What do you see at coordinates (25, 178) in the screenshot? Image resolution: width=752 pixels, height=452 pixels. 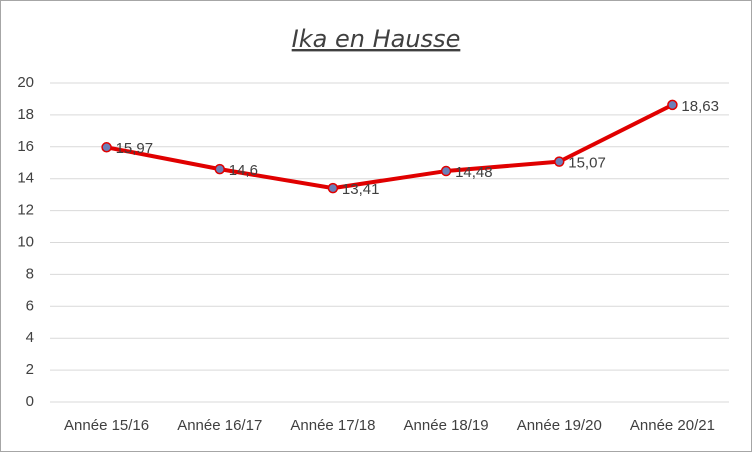 I see `y-tick-label: 14` at bounding box center [25, 178].